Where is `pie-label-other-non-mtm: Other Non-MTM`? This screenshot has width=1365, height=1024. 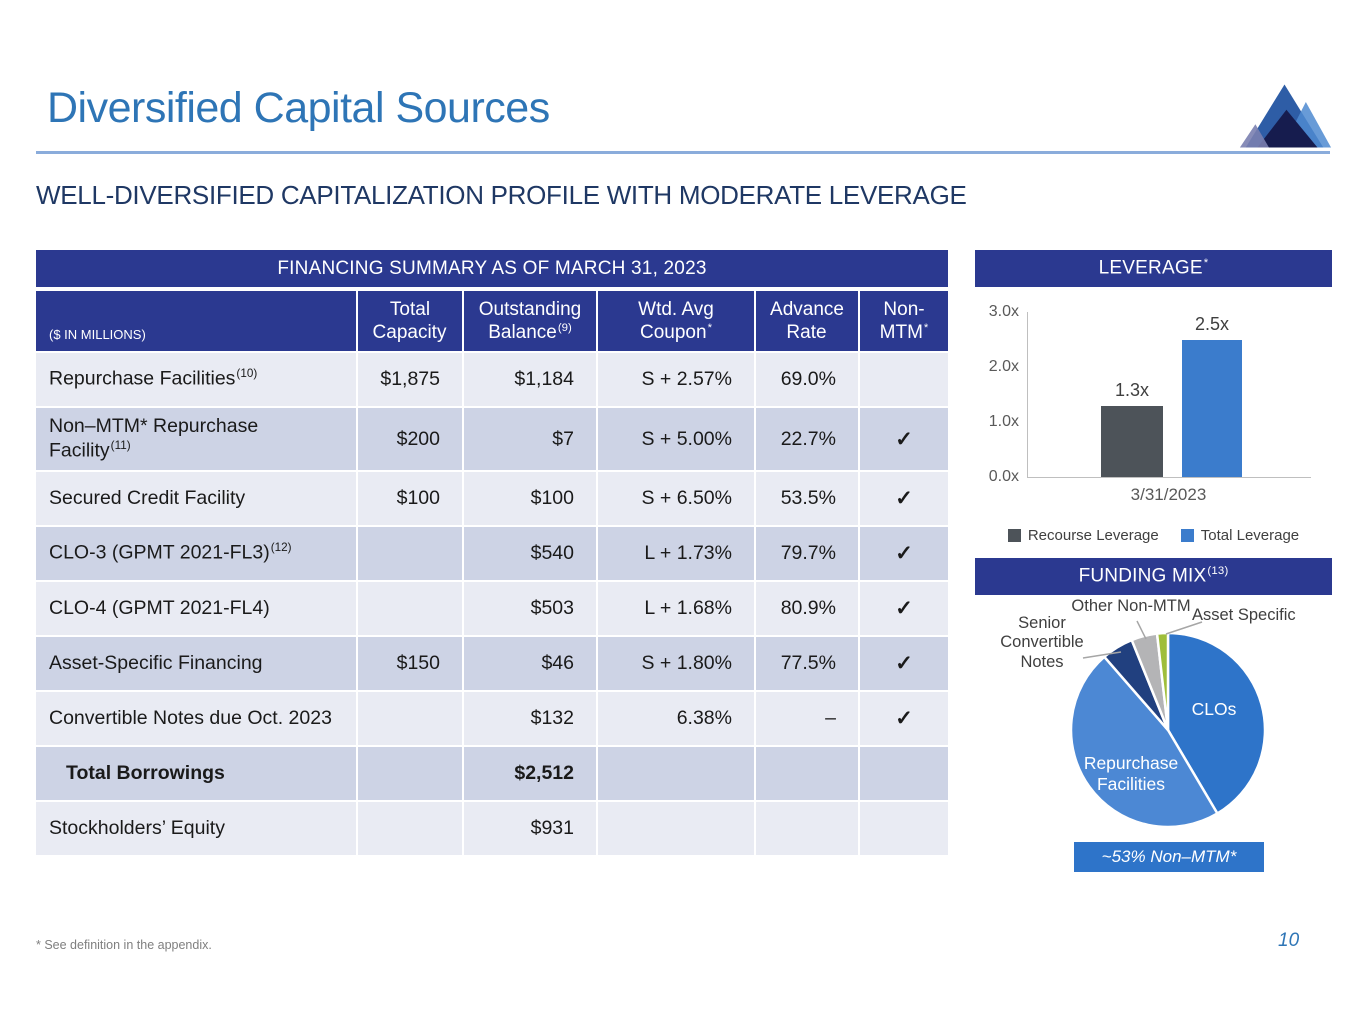
pie-label-other-non-mtm: Other Non-MTM is located at coordinates (1131, 606).